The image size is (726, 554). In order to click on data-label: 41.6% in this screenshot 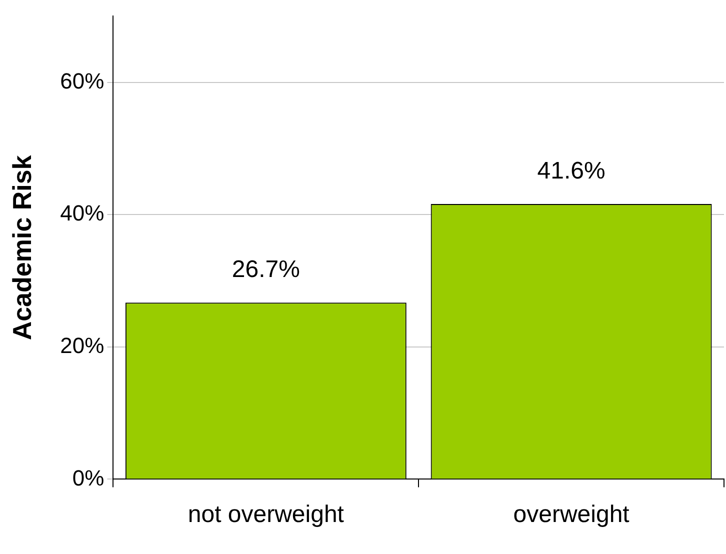, I will do `click(571, 171)`.